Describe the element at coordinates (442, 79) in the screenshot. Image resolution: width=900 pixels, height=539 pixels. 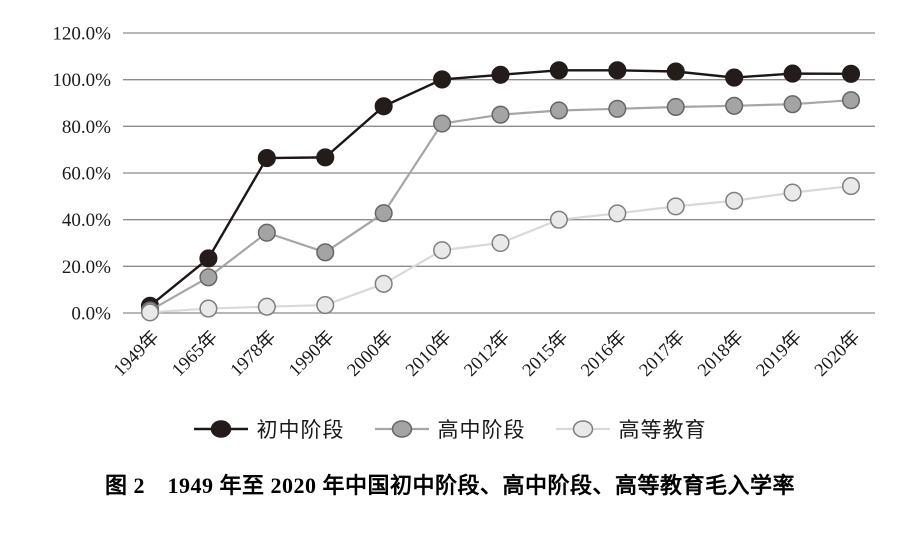
I see `junior-middle-school-point-2010年` at that location.